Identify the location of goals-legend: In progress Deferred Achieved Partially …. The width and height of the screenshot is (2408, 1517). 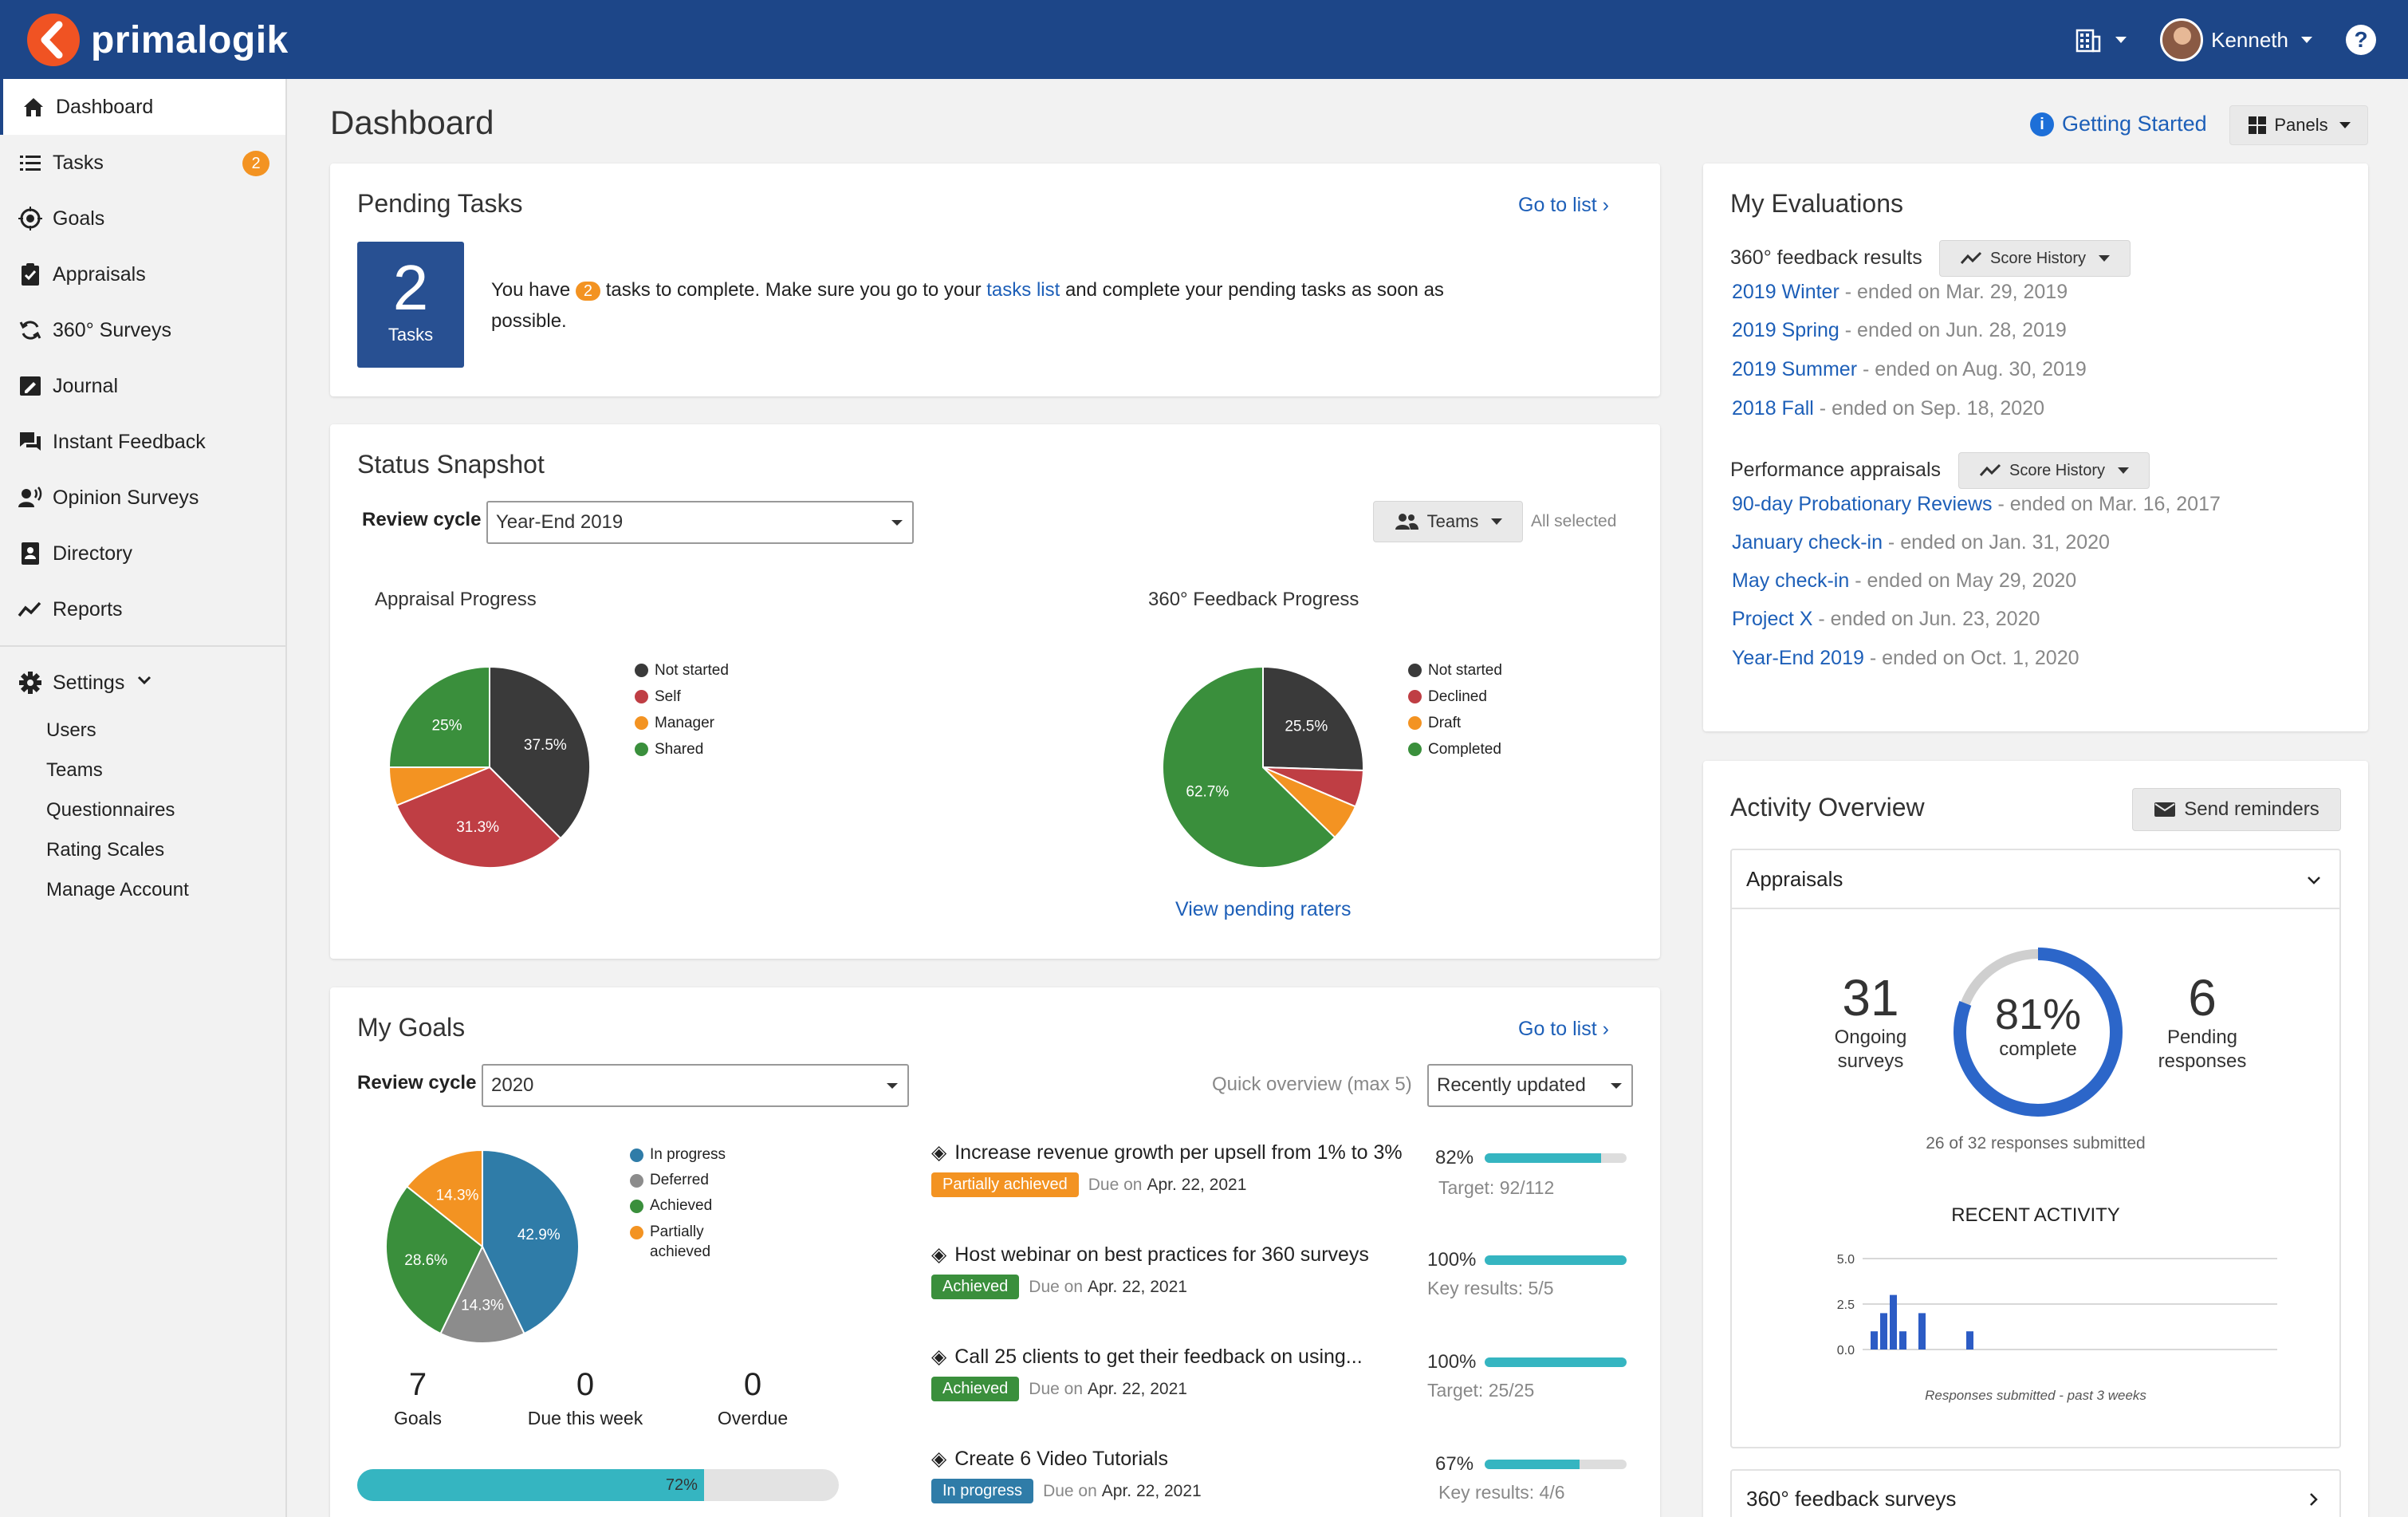
(678, 1202).